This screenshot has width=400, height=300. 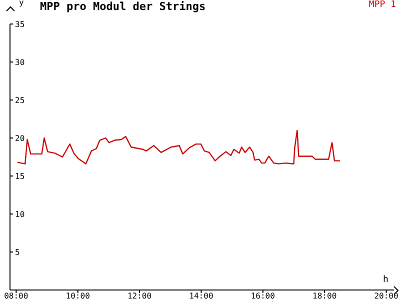 What do you see at coordinates (20, 100) in the screenshot?
I see `y-tick-label: 25` at bounding box center [20, 100].